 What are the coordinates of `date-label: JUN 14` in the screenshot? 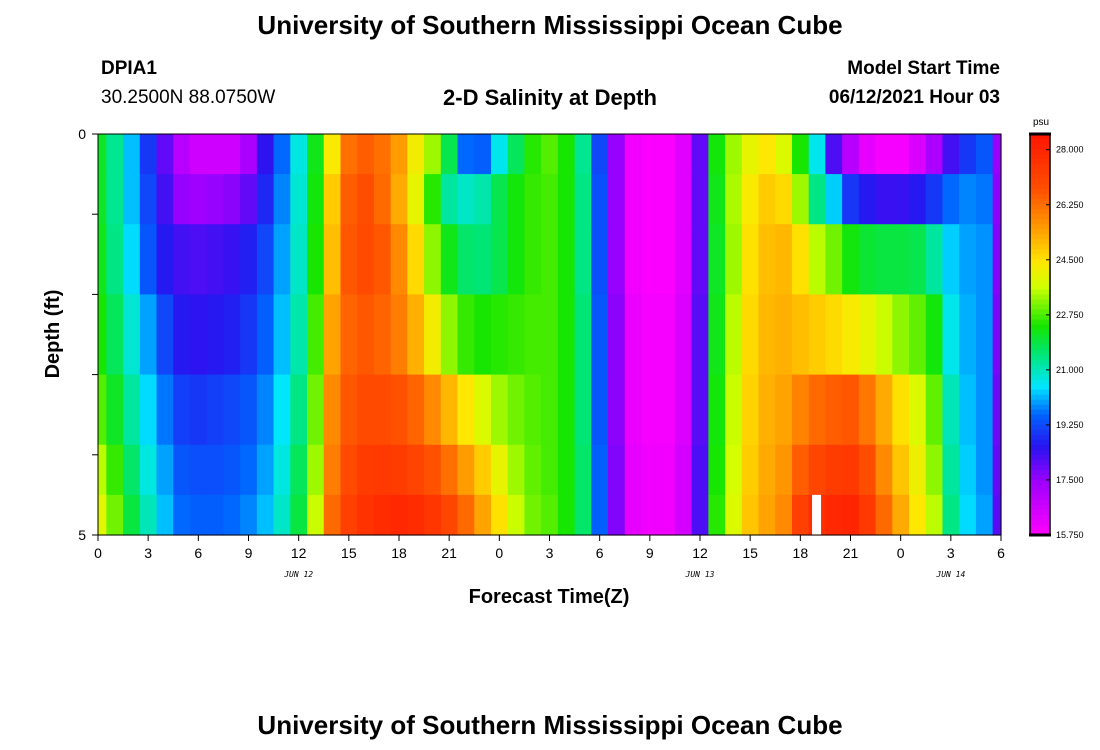 It's located at (950, 574).